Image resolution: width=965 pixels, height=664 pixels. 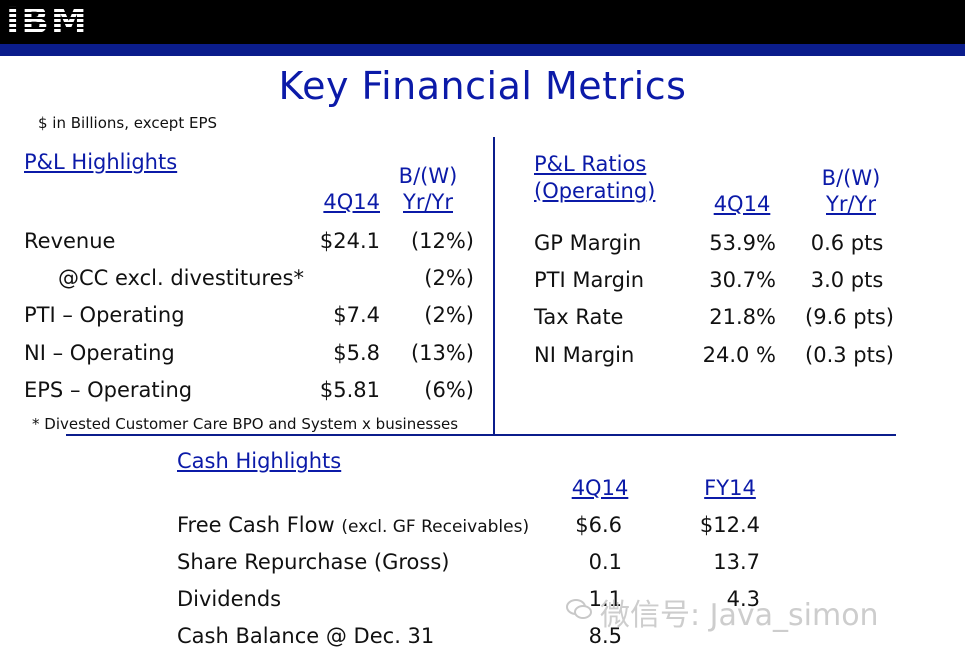 What do you see at coordinates (47, 21) in the screenshot?
I see `ibm-logo: IBM` at bounding box center [47, 21].